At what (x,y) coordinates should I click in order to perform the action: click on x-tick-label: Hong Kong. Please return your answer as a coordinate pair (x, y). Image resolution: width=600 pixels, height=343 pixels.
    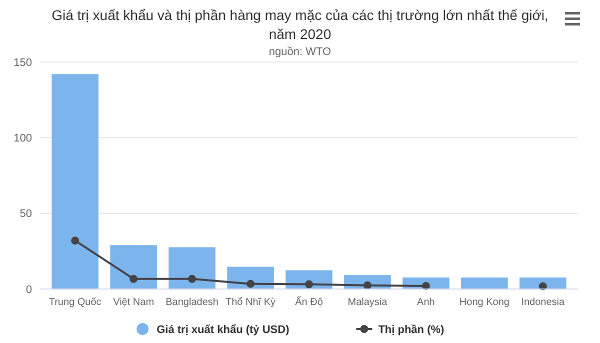
    Looking at the image, I should click on (484, 302).